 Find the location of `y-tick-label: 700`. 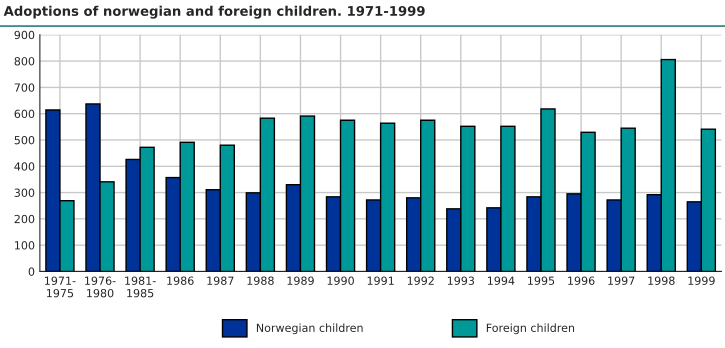

y-tick-label: 700 is located at coordinates (24, 87).